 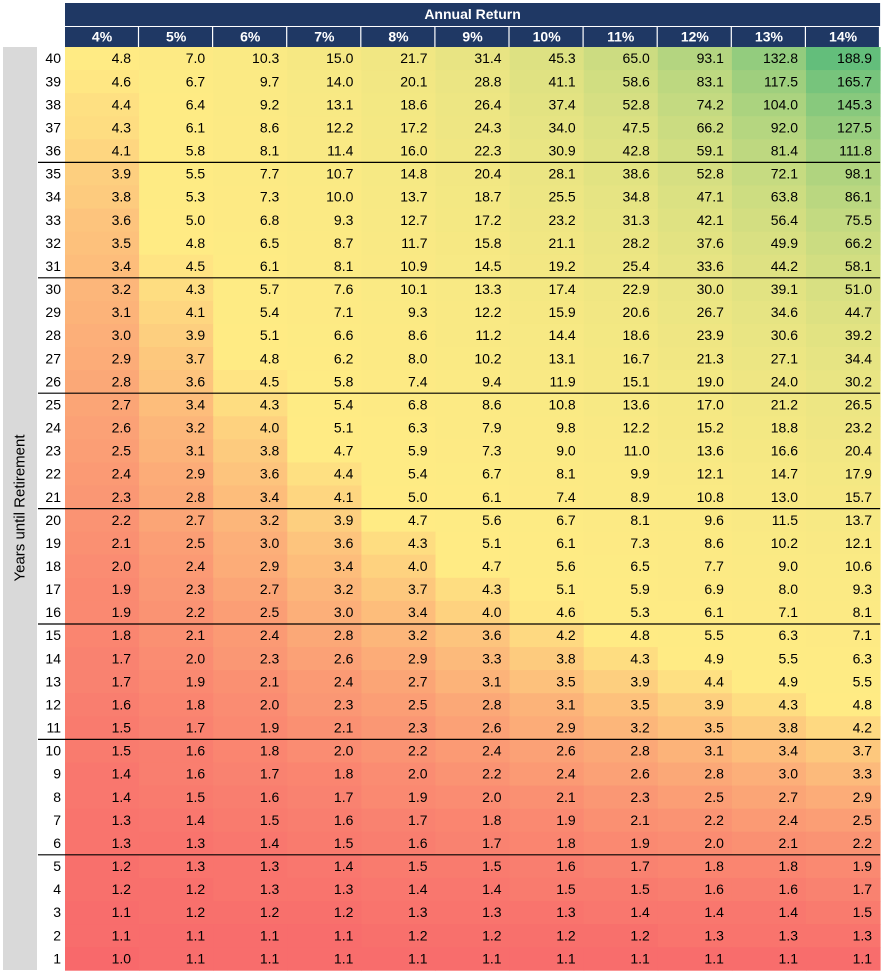 I want to click on data-label: 20.6, so click(x=636, y=312).